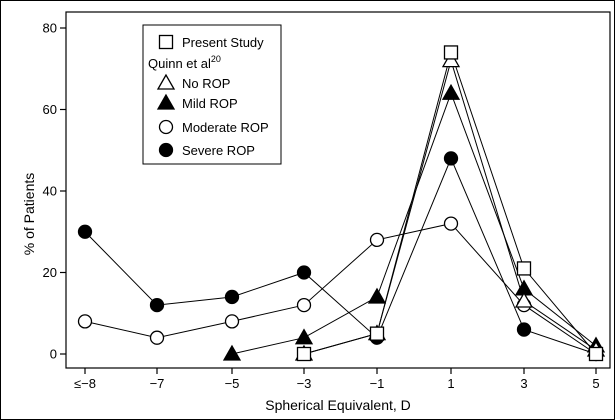  Describe the element at coordinates (206, 83) in the screenshot. I see `legend-label: No ROP` at that location.